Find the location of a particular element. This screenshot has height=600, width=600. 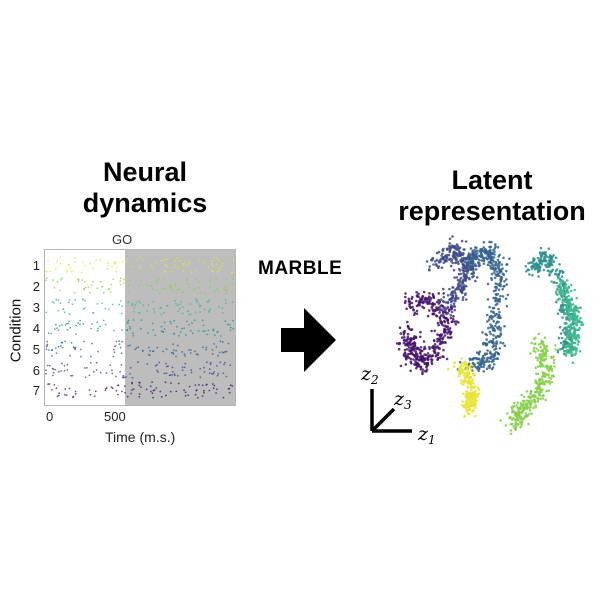

z3-axis-label: z3 is located at coordinates (402, 400).